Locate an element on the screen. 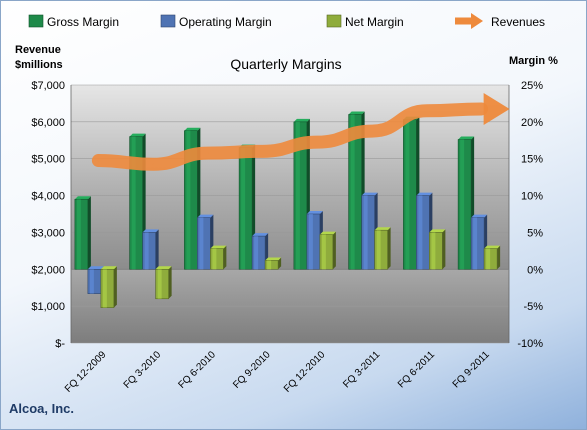 Image resolution: width=587 pixels, height=430 pixels. left-tick-label: $2,000 is located at coordinates (48, 270).